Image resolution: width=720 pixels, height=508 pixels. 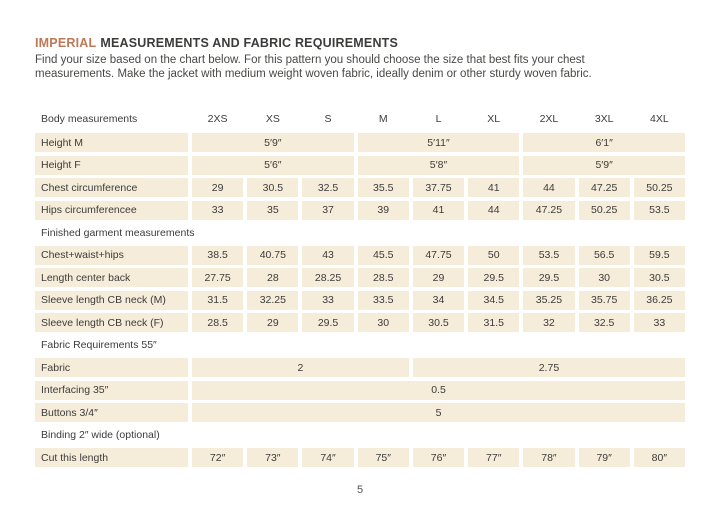 What do you see at coordinates (249, 43) in the screenshot?
I see `page-title-rest: MEASUREMENTS AND FABRIC REQUIREMENTS` at bounding box center [249, 43].